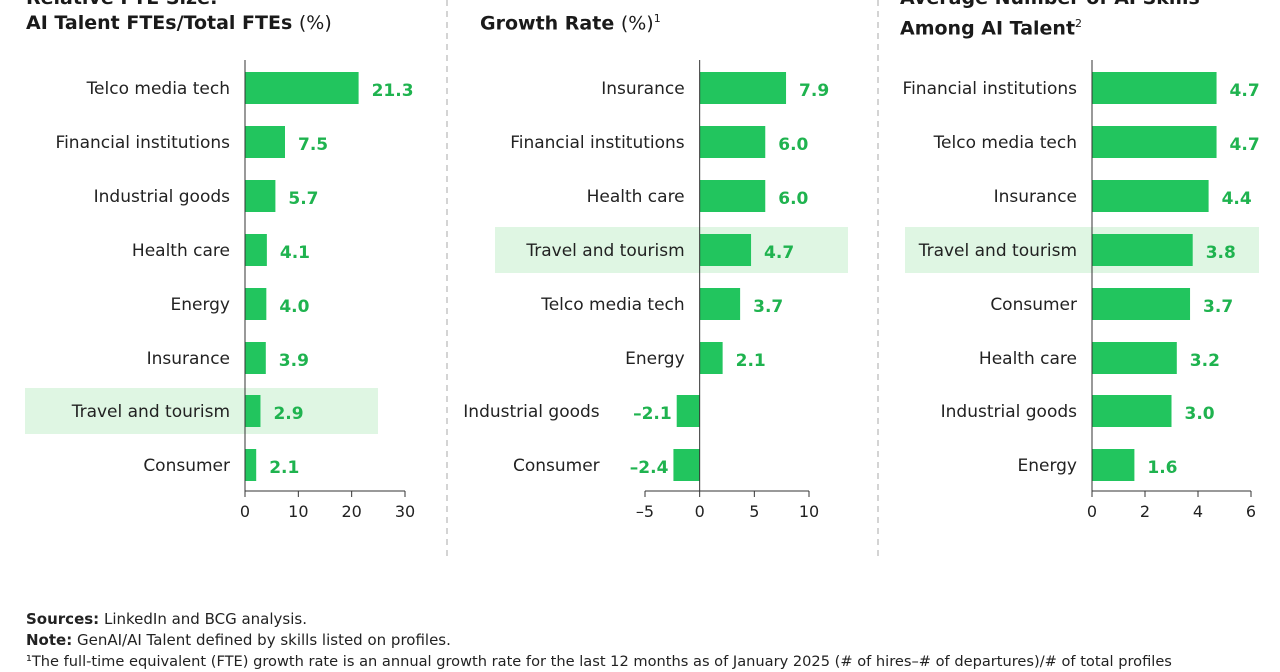 The image size is (1280, 672). Describe the element at coordinates (1162, 468) in the screenshot. I see `value-label: 1.6` at that location.